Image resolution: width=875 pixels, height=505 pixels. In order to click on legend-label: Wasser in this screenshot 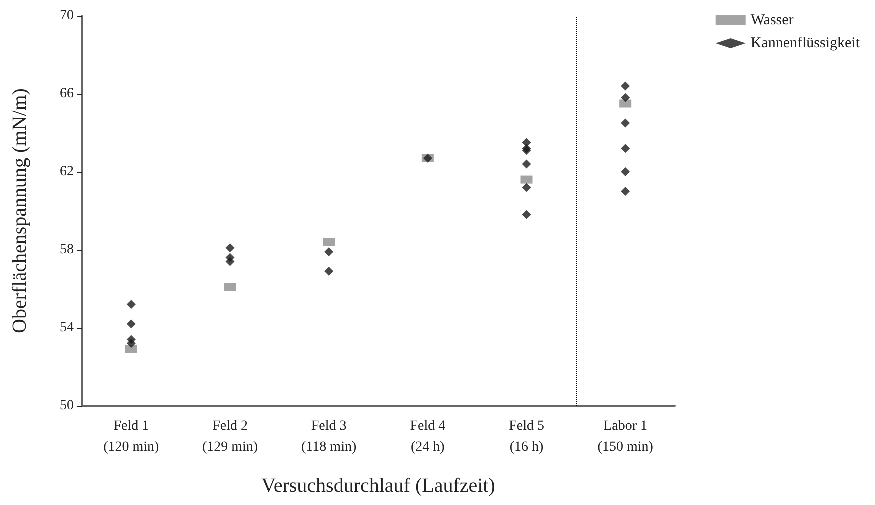, I will do `click(772, 20)`.